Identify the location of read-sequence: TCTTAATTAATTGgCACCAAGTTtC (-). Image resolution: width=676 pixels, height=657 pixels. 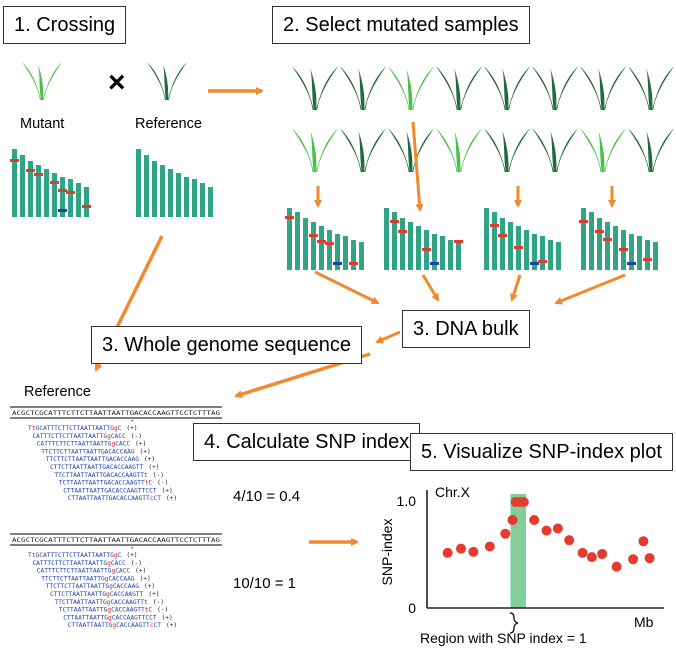
(114, 610).